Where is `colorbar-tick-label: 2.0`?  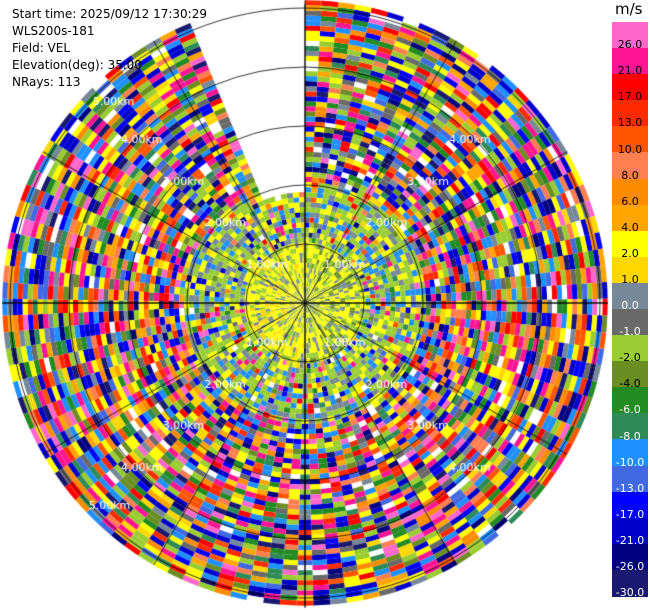 colorbar-tick-label: 2.0 is located at coordinates (630, 253).